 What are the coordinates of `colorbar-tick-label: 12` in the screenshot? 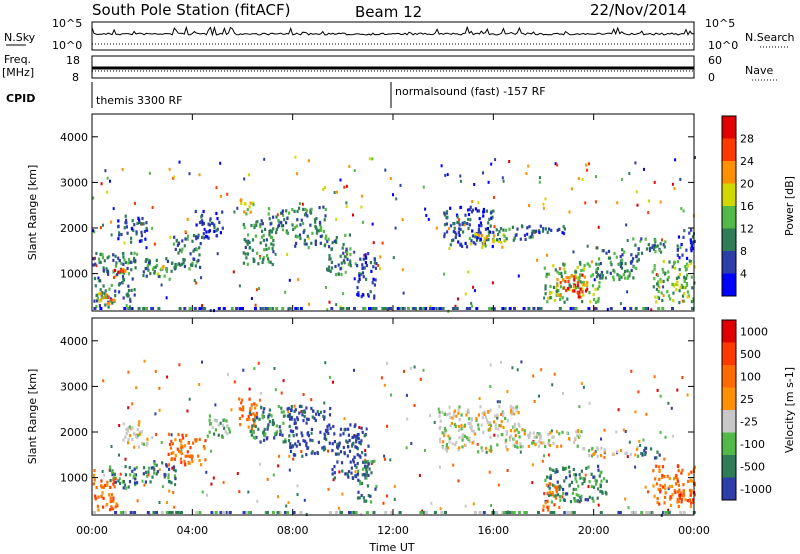 It's located at (747, 229).